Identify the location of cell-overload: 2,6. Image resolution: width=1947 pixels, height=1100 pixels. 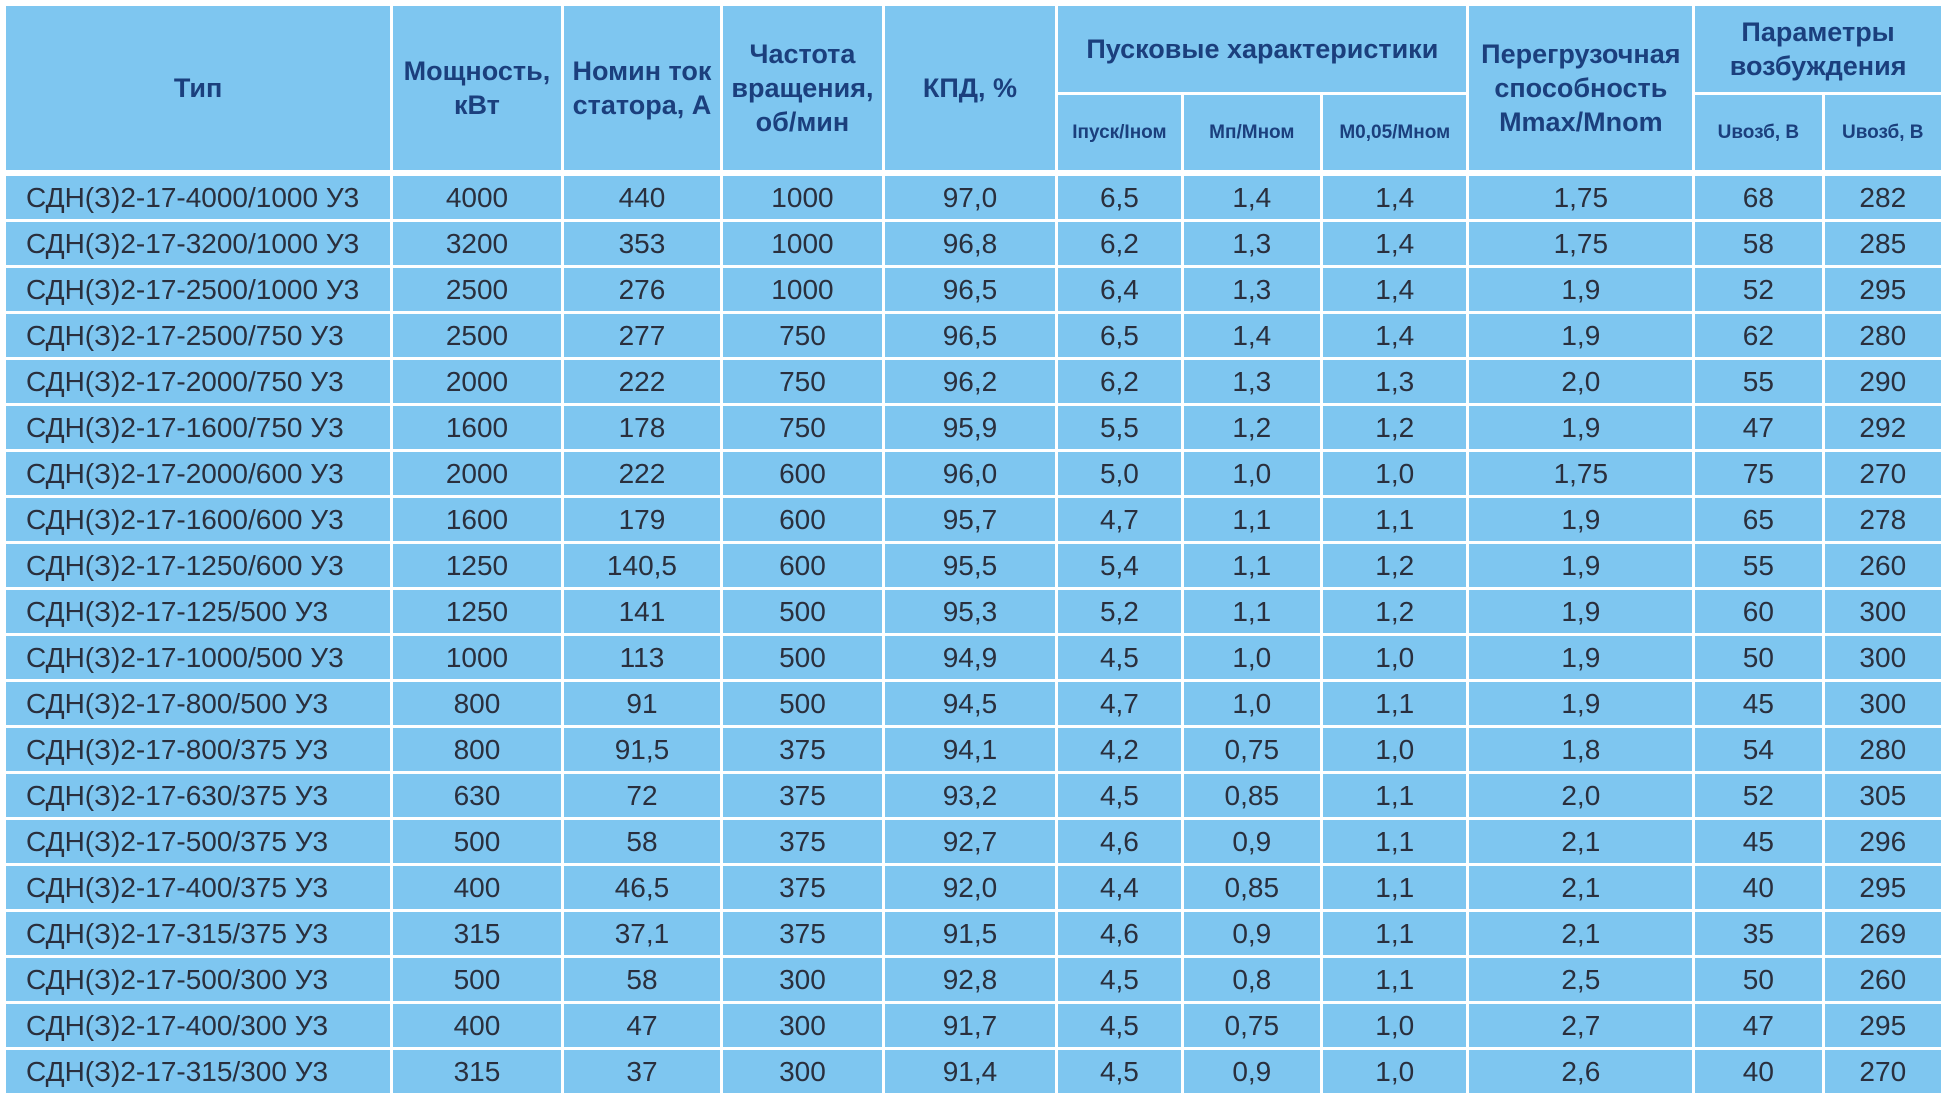
(1581, 1071).